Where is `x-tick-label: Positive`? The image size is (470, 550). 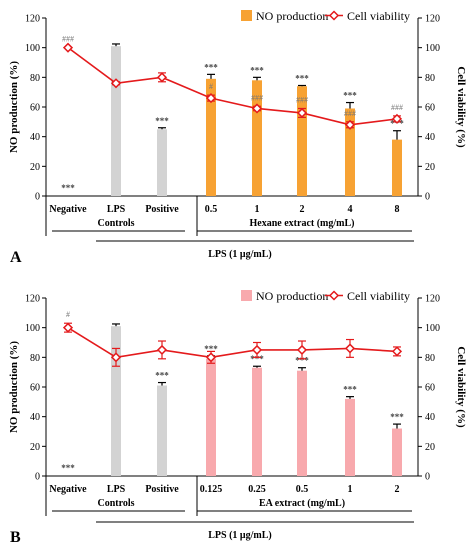 x-tick-label: Positive is located at coordinates (162, 489).